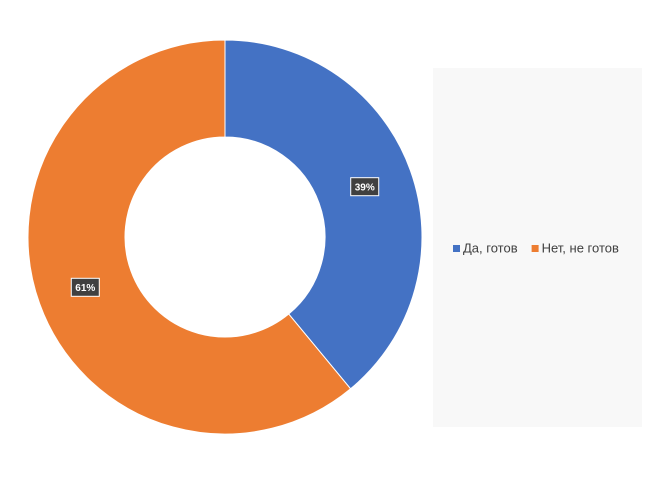  Describe the element at coordinates (580, 247) in the screenshot. I see `legend-label: Нет, не готов` at that location.